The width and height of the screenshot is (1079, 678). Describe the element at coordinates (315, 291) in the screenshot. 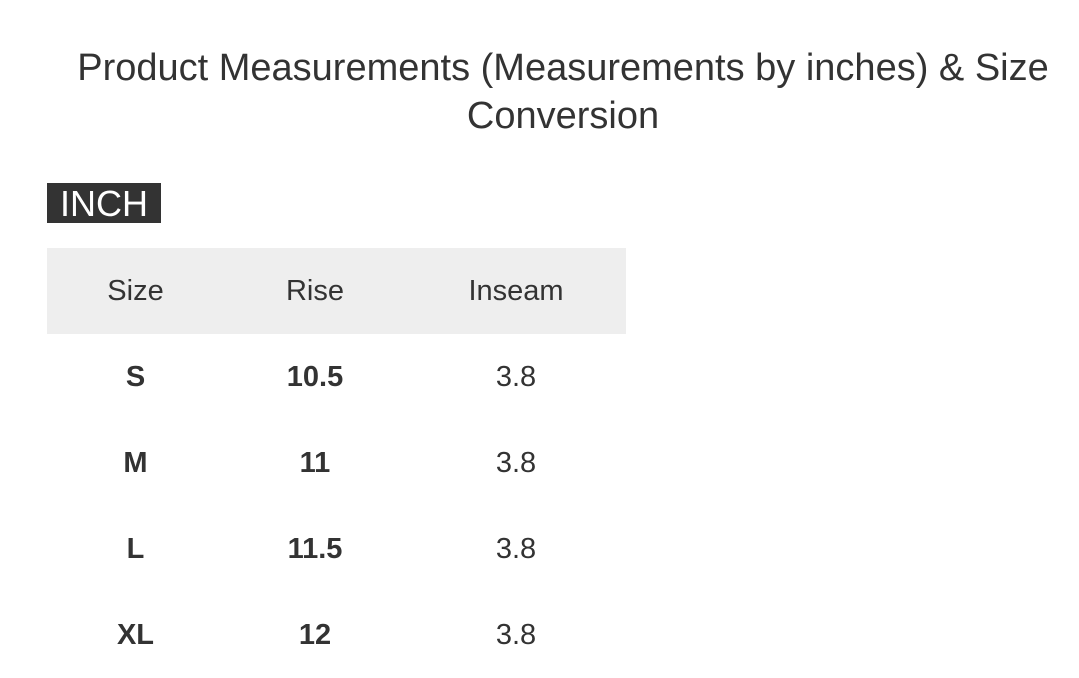

I see `header-rise: Rise` at that location.